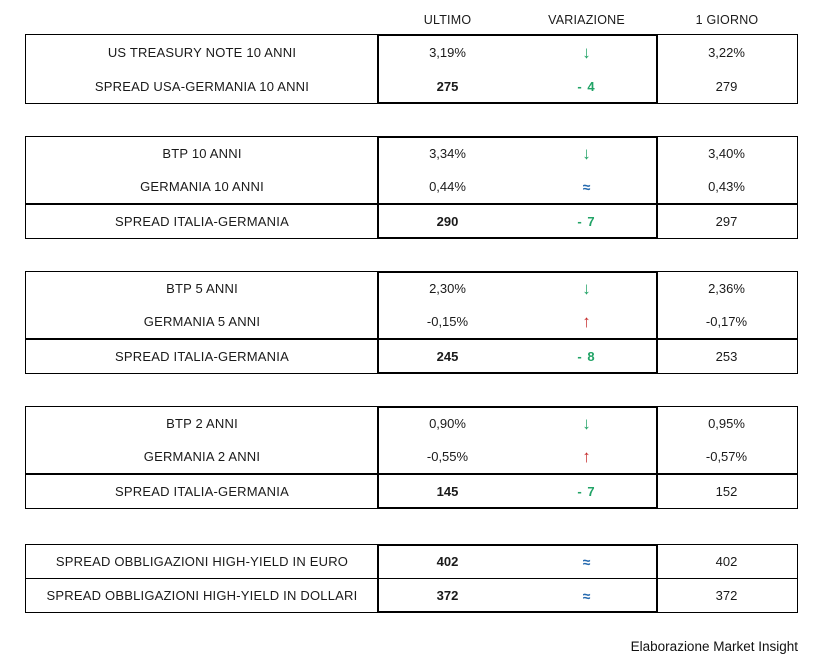  I want to click on row-label: GERMANIA 2 ANNI, so click(202, 456).